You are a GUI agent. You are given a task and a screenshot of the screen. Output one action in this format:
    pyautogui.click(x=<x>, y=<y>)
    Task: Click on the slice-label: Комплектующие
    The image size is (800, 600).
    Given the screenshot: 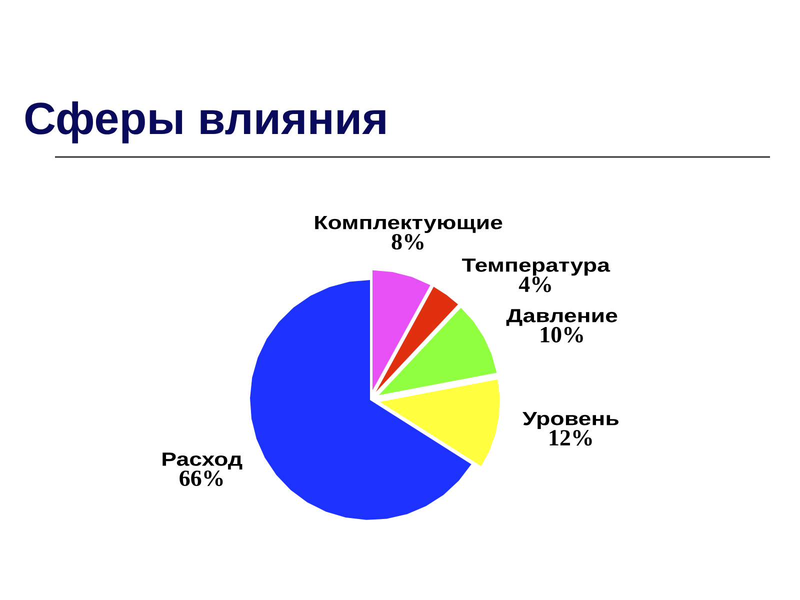 What is the action you would take?
    pyautogui.click(x=408, y=225)
    